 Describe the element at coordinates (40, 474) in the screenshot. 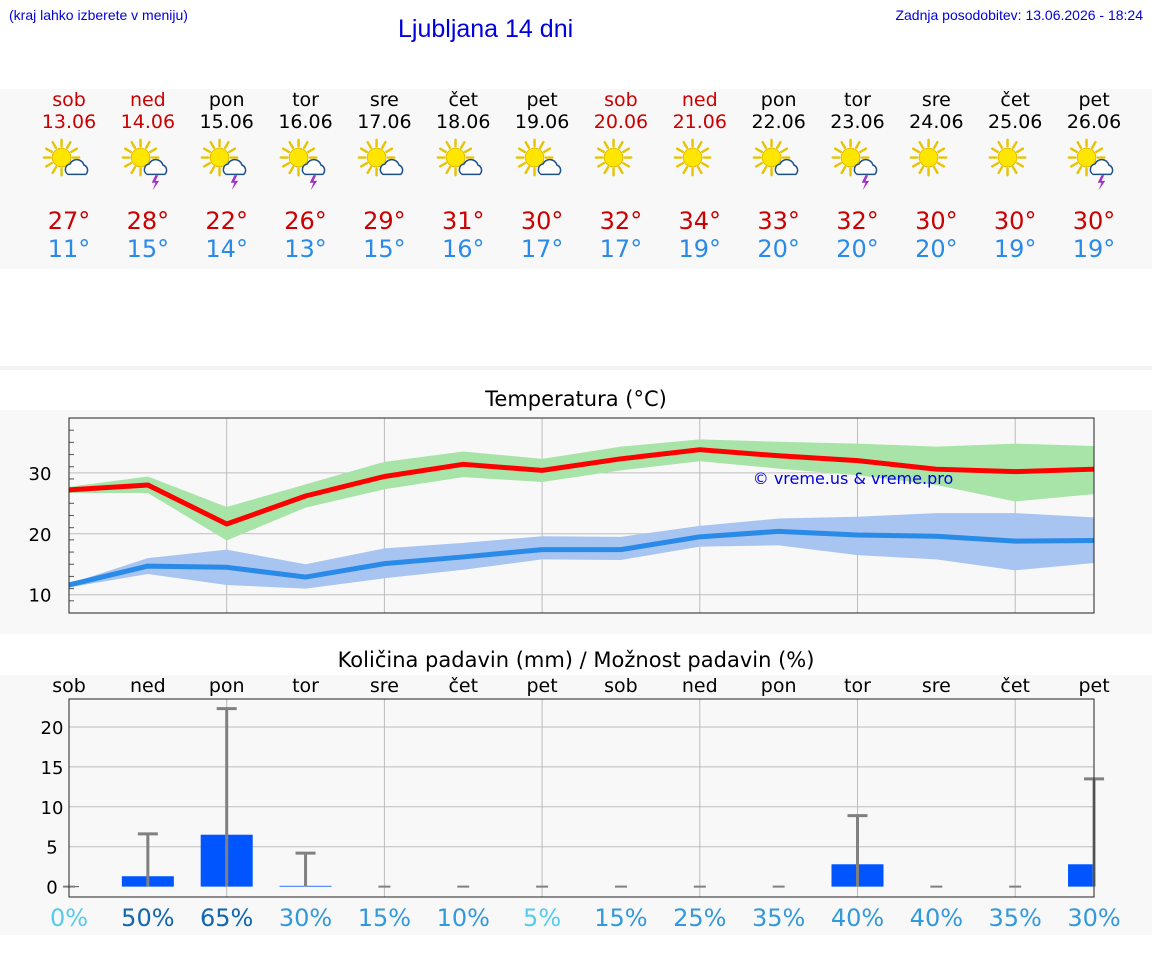

I see `y-tick-label: 30` at that location.